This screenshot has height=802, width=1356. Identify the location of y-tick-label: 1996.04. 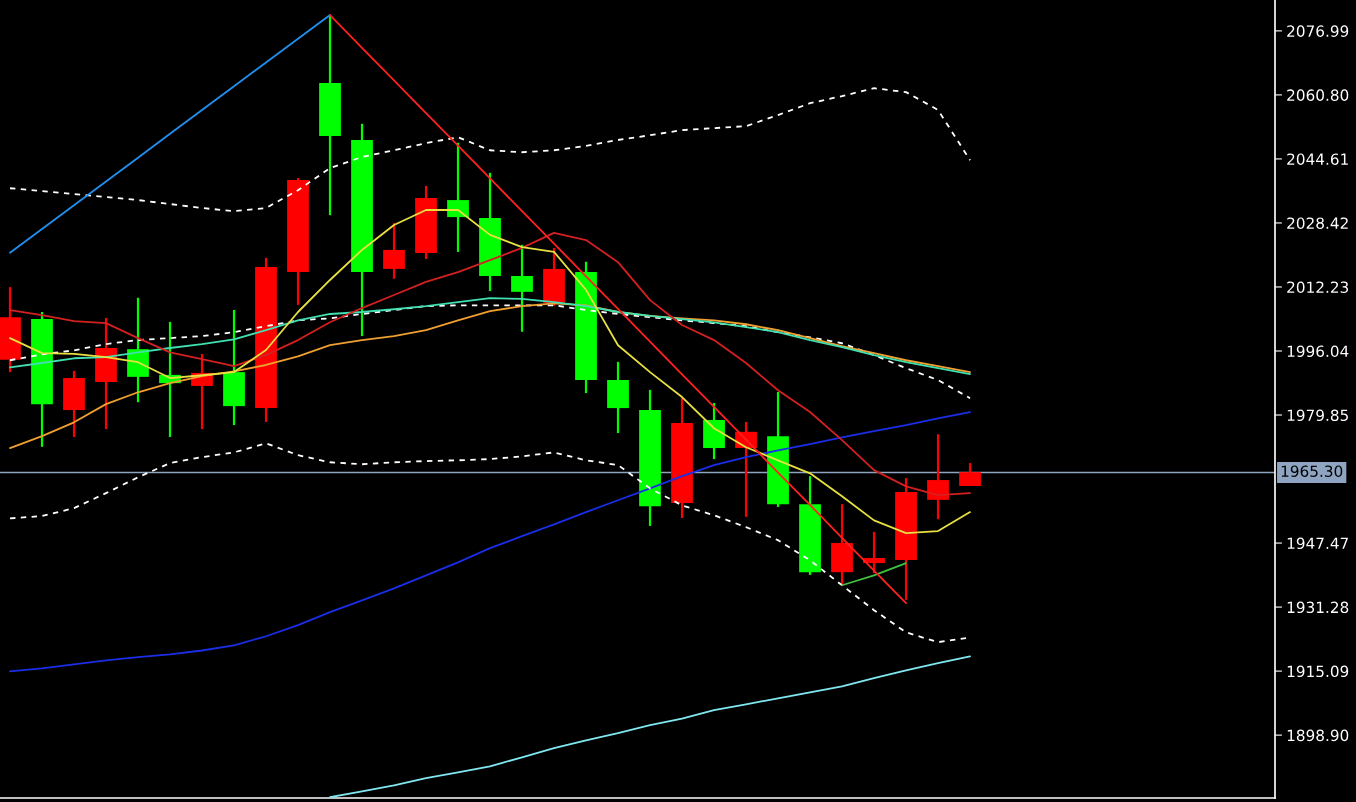
(1318, 351).